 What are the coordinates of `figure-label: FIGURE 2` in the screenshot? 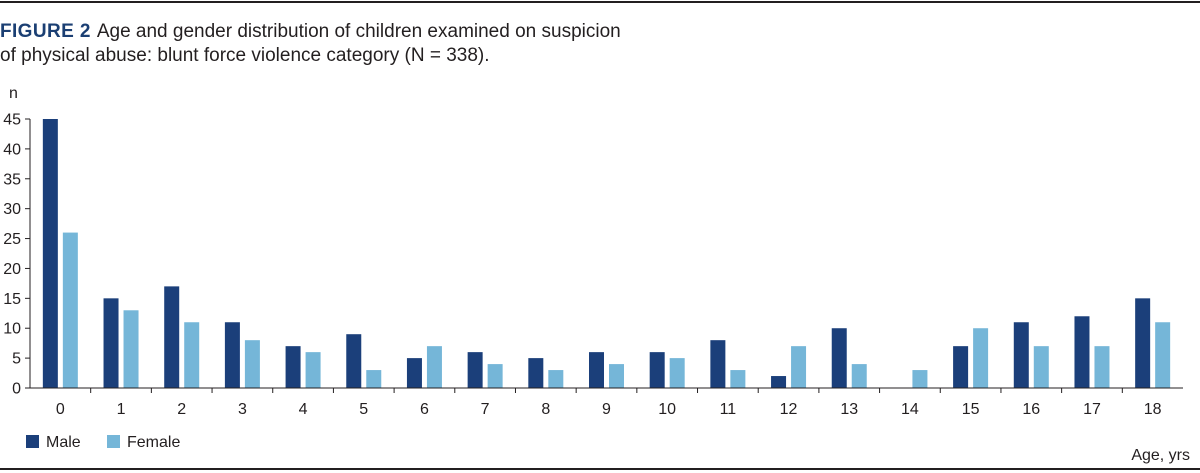 It's located at (45, 31).